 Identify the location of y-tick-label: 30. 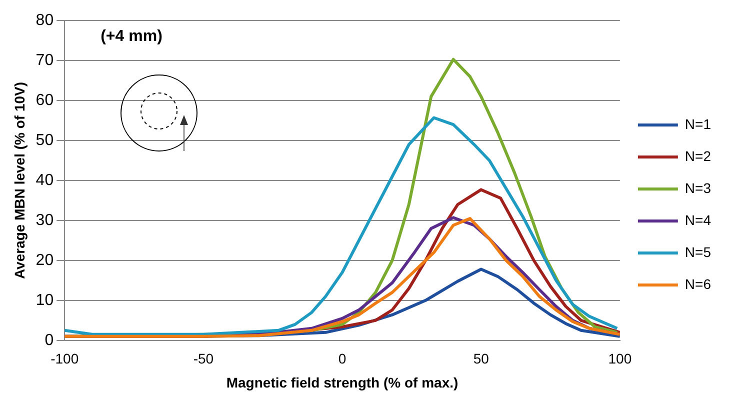
(45, 220).